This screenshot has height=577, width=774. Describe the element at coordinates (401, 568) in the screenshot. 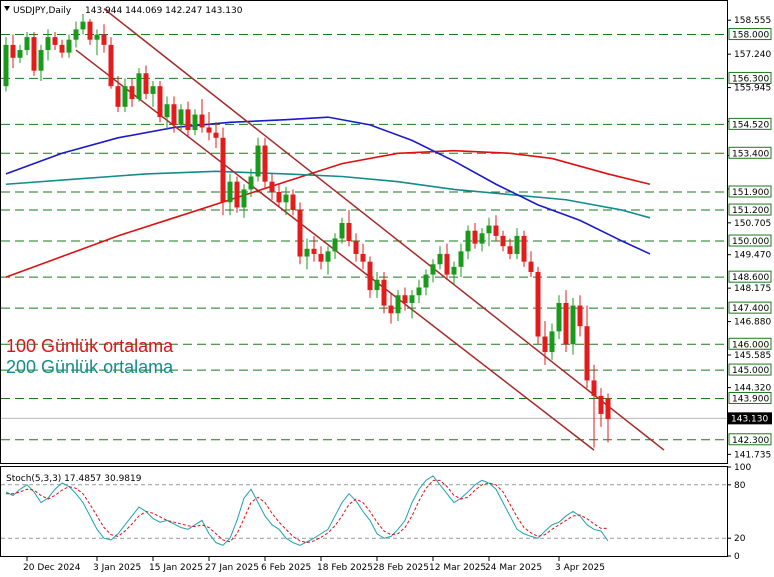

I see `time-tick-label: 28 Feb 2025` at that location.